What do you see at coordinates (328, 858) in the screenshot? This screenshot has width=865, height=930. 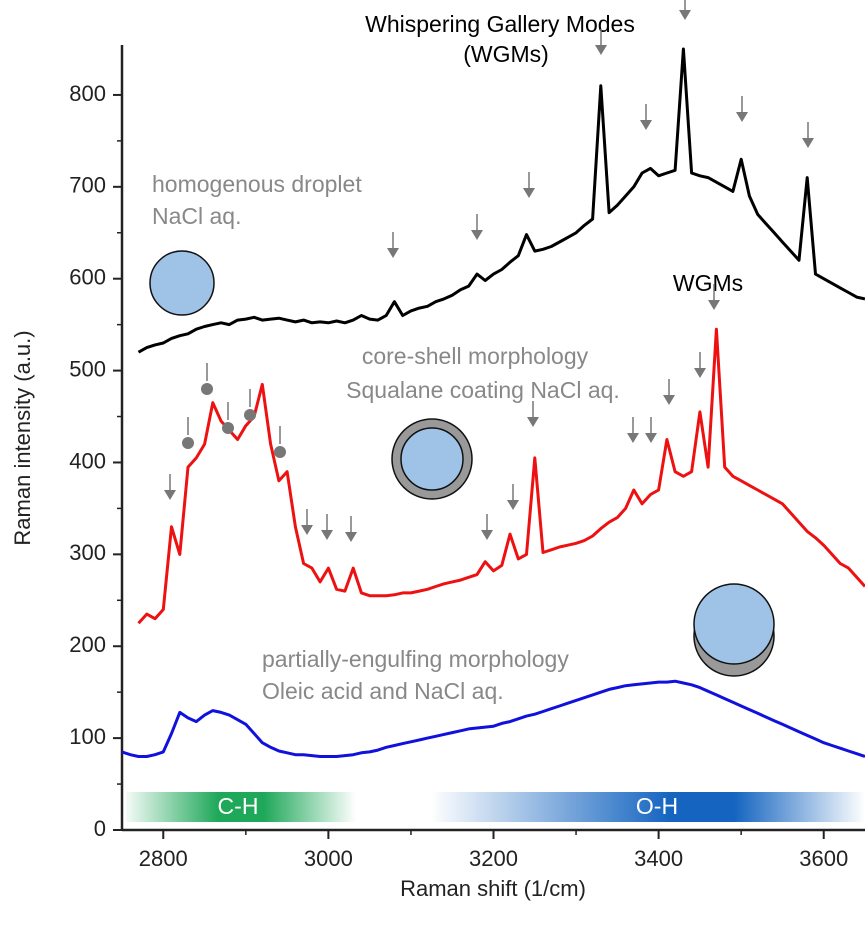 I see `x-tick-label: 3000` at bounding box center [328, 858].